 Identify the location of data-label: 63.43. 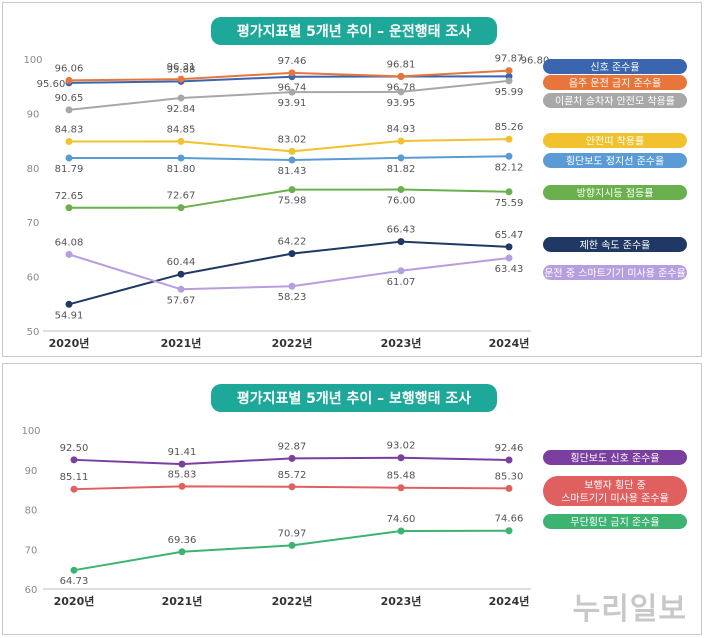
(509, 269).